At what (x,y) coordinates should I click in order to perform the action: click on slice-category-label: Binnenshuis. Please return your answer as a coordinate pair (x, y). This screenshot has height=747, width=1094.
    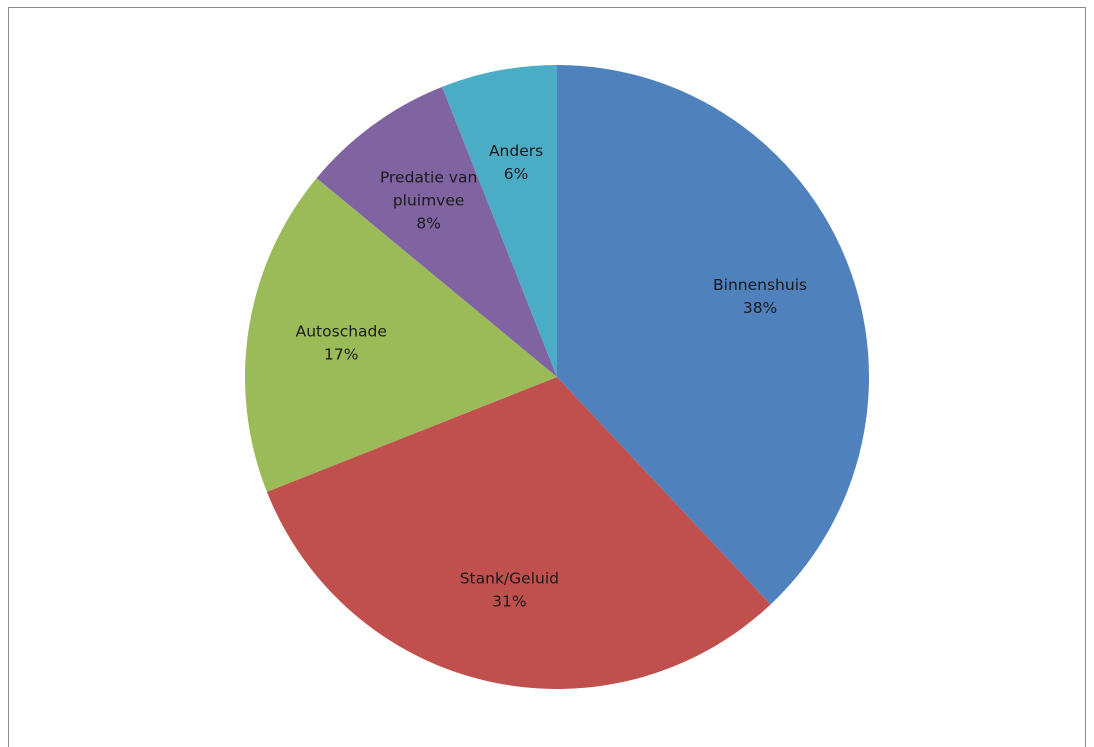
    Looking at the image, I should click on (760, 285).